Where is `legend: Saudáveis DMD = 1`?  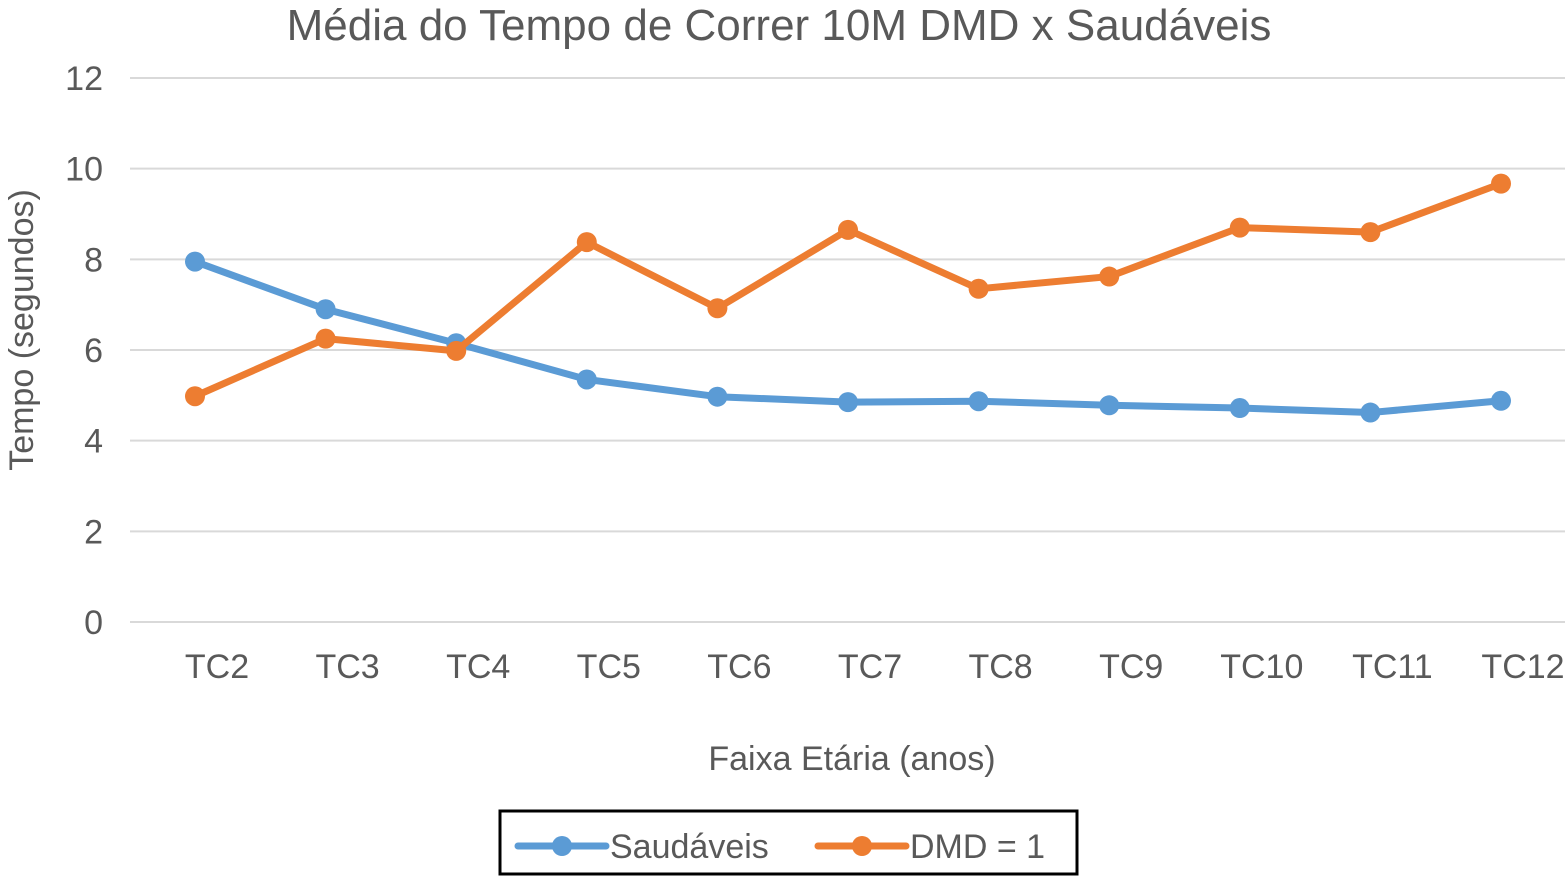
legend: Saudáveis DMD = 1 is located at coordinates (788, 842).